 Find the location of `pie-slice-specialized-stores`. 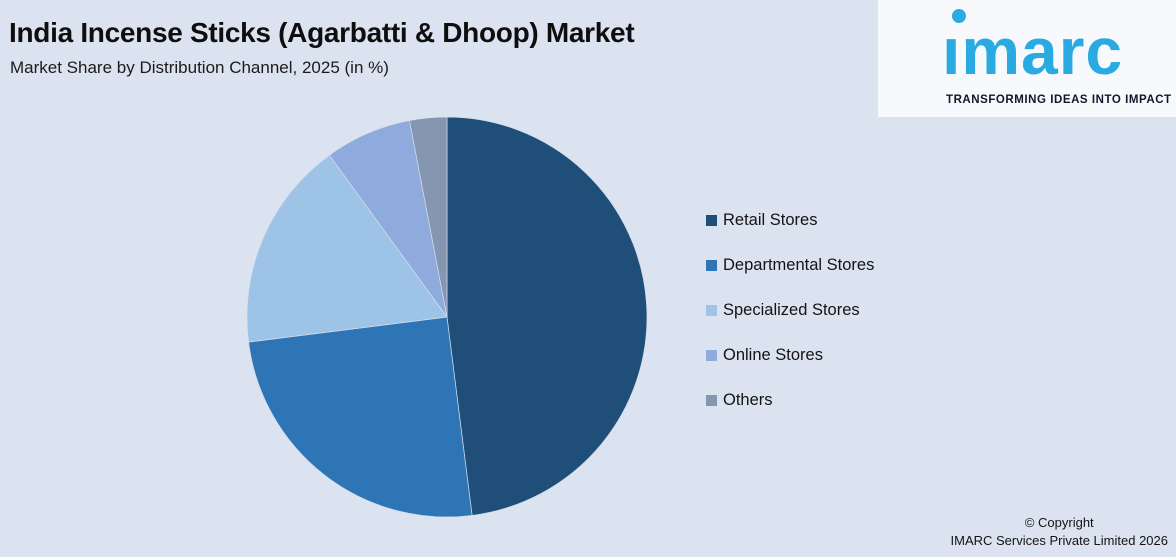

pie-slice-specialized-stores is located at coordinates (347, 248).